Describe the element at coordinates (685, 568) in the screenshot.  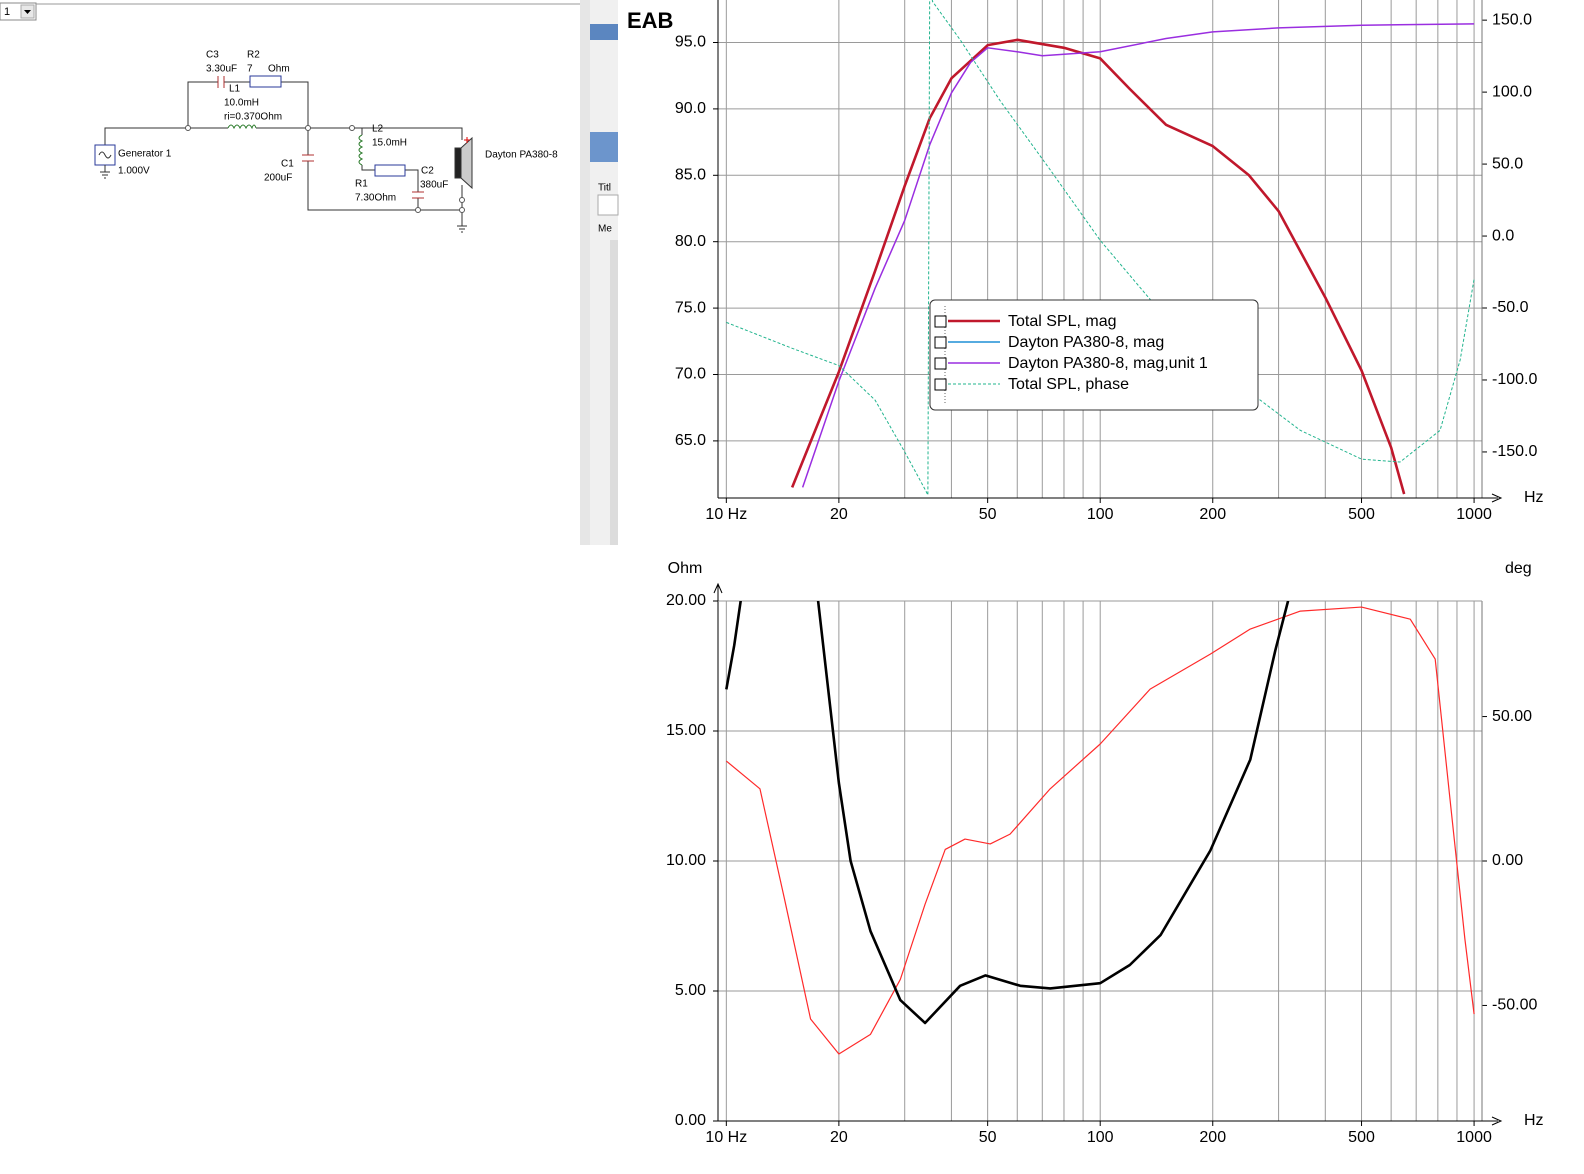
I see `y-unit: Ohm` at that location.